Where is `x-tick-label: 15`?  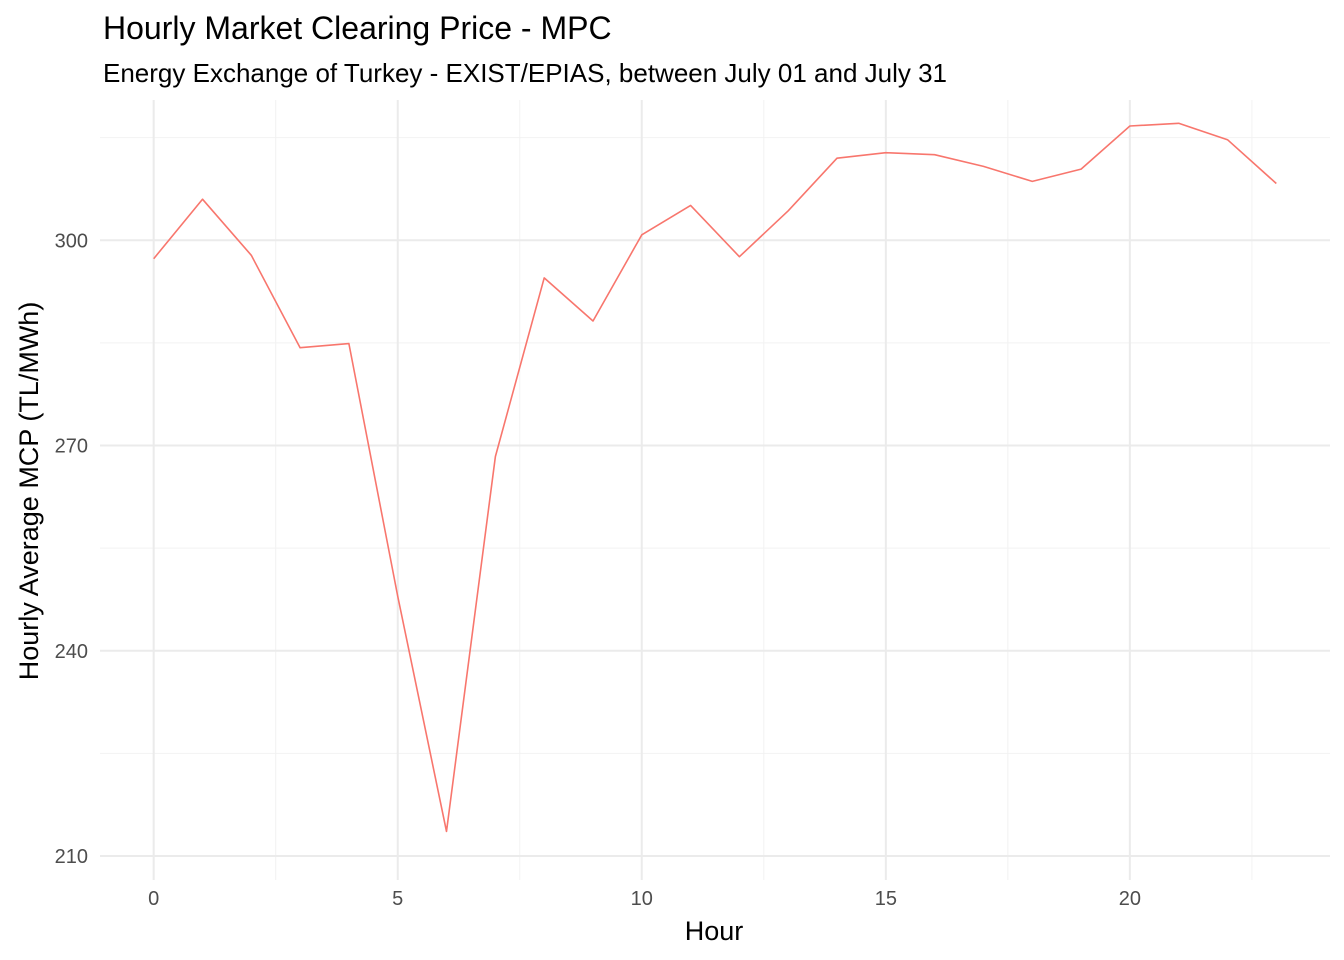
x-tick-label: 15 is located at coordinates (886, 899).